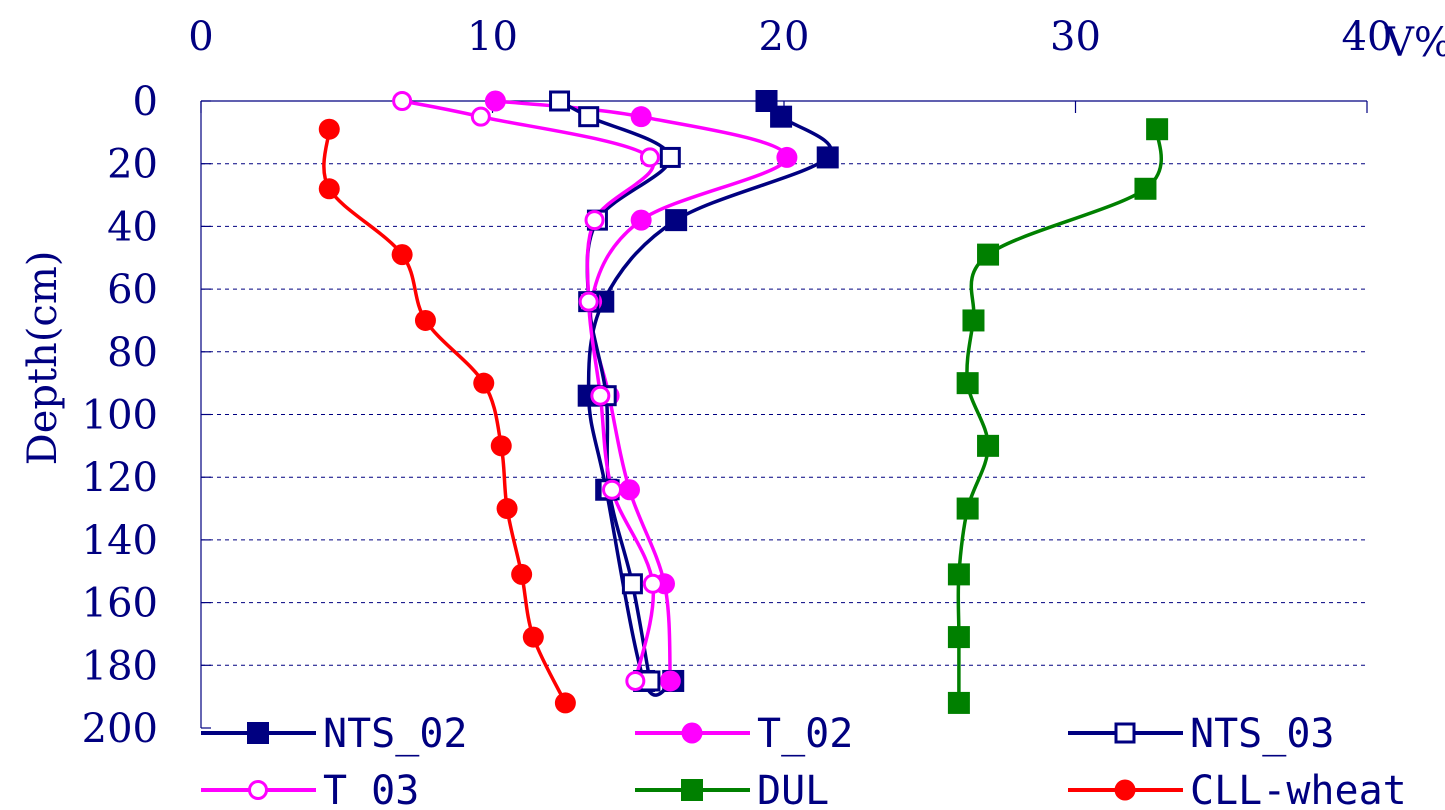  I want to click on y-tick-label-60: 60, so click(132, 290).